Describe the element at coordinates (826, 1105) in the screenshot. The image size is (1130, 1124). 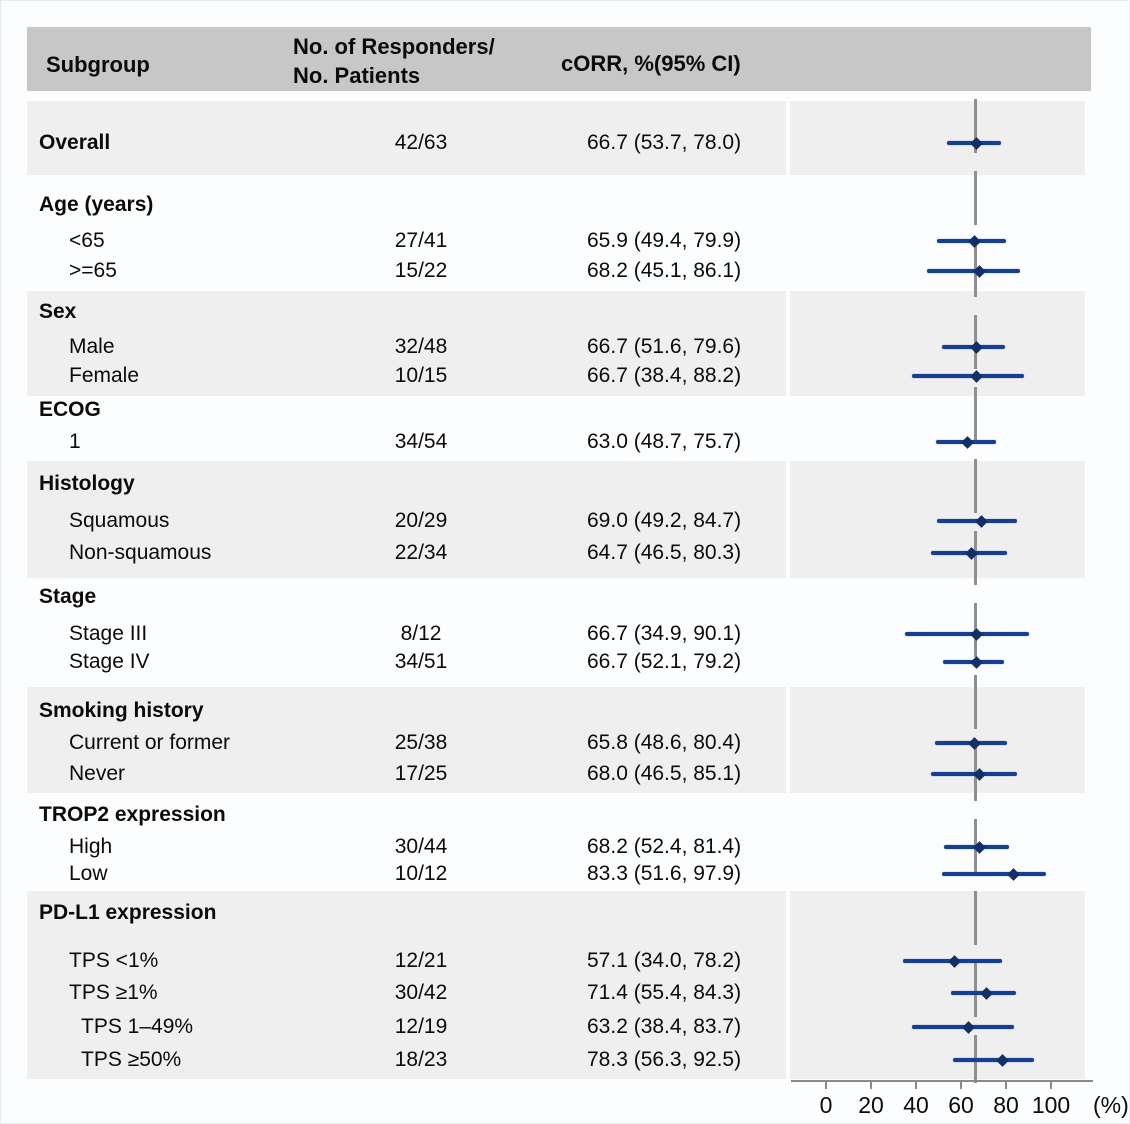
I see `axis-tick-label: 0` at that location.